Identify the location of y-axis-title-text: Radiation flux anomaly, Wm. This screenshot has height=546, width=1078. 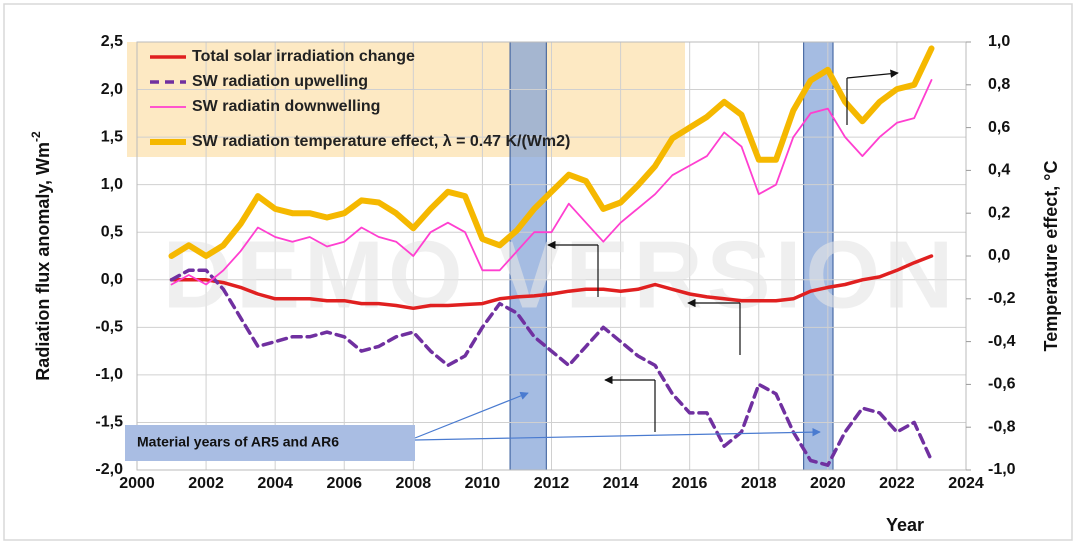
(43, 261).